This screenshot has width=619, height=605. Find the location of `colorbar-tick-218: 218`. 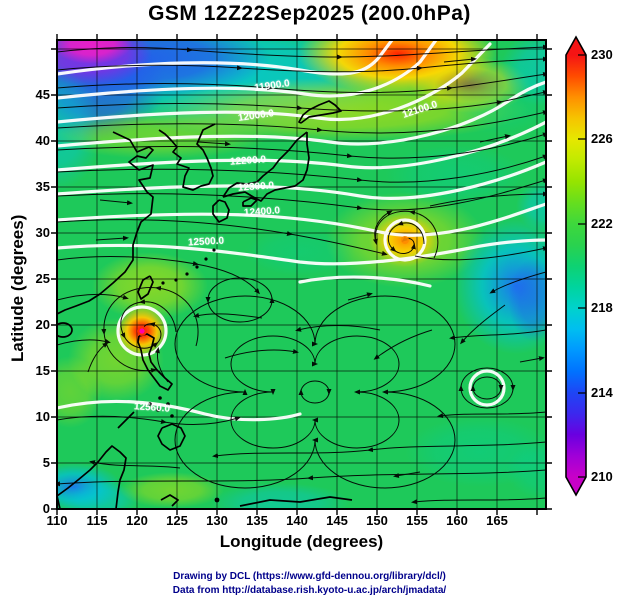

colorbar-tick-218: 218 is located at coordinates (602, 307).